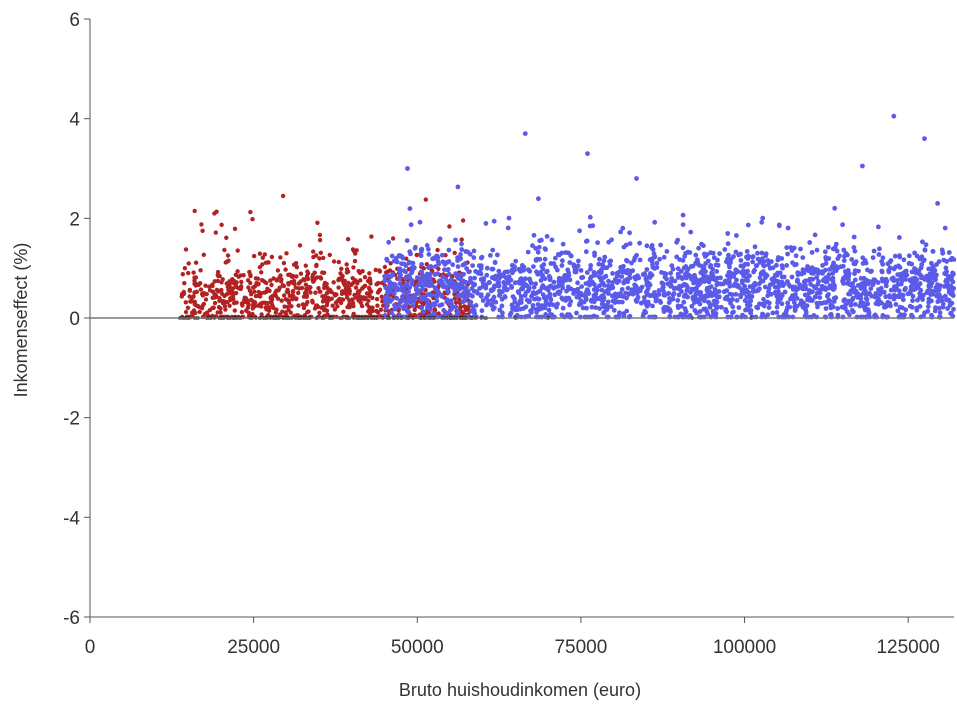 This screenshot has height=704, width=957. Describe the element at coordinates (71, 518) in the screenshot. I see `y-tick-label: -4` at that location.